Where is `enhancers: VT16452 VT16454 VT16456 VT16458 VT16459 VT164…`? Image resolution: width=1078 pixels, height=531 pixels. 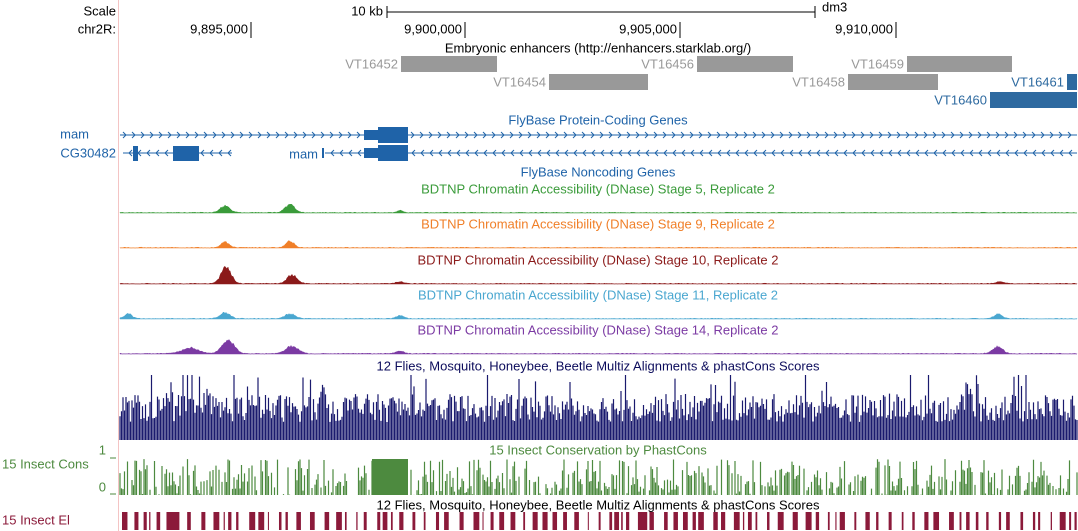
enhancers: VT16452 VT16454 VT16456 VT16458 VT16459 VT164… is located at coordinates (711, 82).